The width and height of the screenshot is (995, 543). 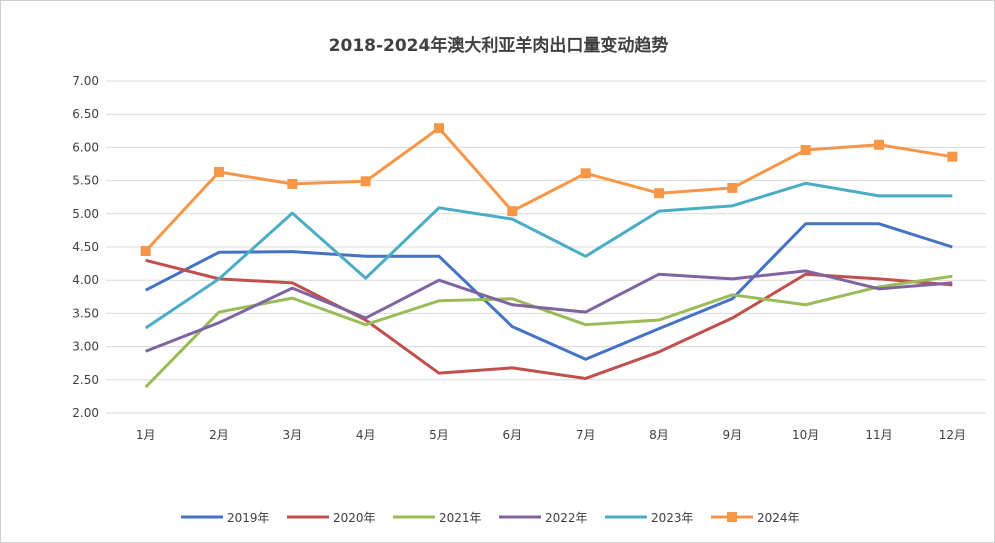 What do you see at coordinates (293, 435) in the screenshot?
I see `x-tick-label: 3月` at bounding box center [293, 435].